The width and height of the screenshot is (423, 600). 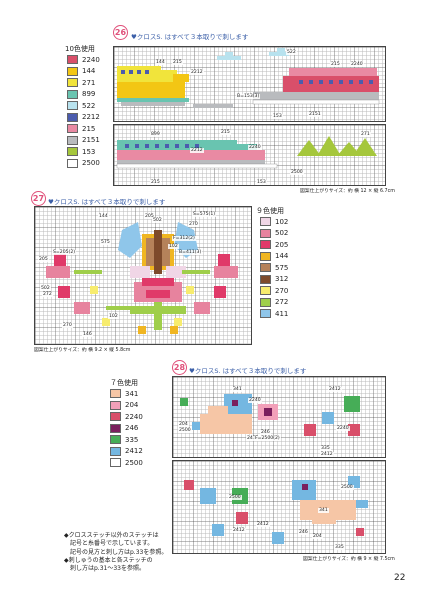 I want to click on legend-item: 2151, so click(x=83, y=141).